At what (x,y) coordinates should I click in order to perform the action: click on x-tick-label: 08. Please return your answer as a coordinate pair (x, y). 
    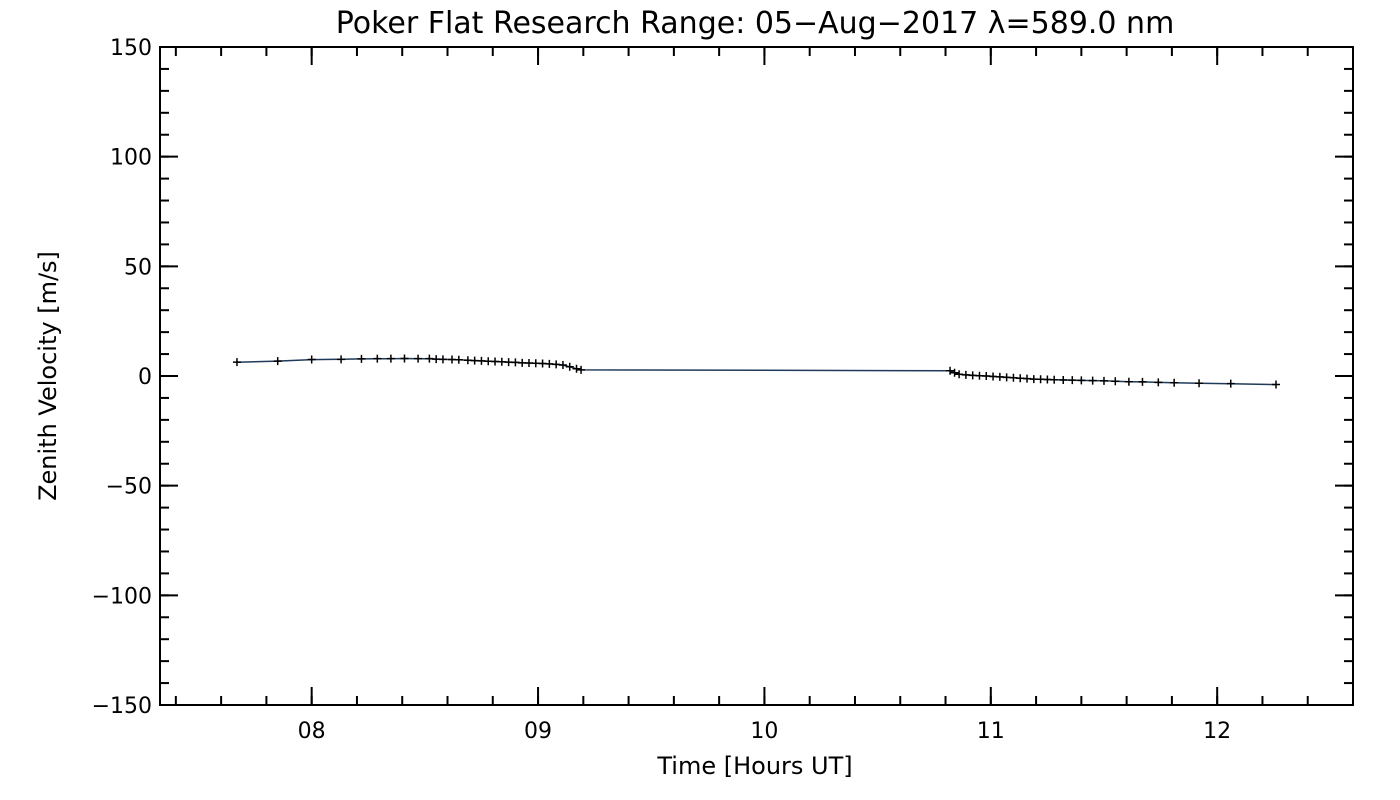
    Looking at the image, I should click on (312, 731).